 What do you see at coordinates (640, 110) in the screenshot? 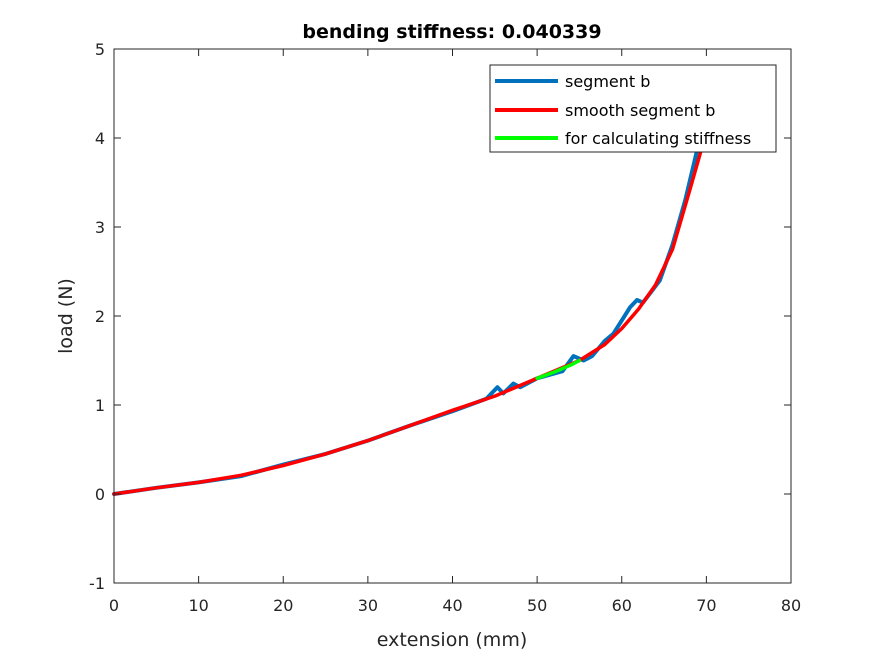
I see `legend-label-smooth-segment-b: smooth segment b` at bounding box center [640, 110].